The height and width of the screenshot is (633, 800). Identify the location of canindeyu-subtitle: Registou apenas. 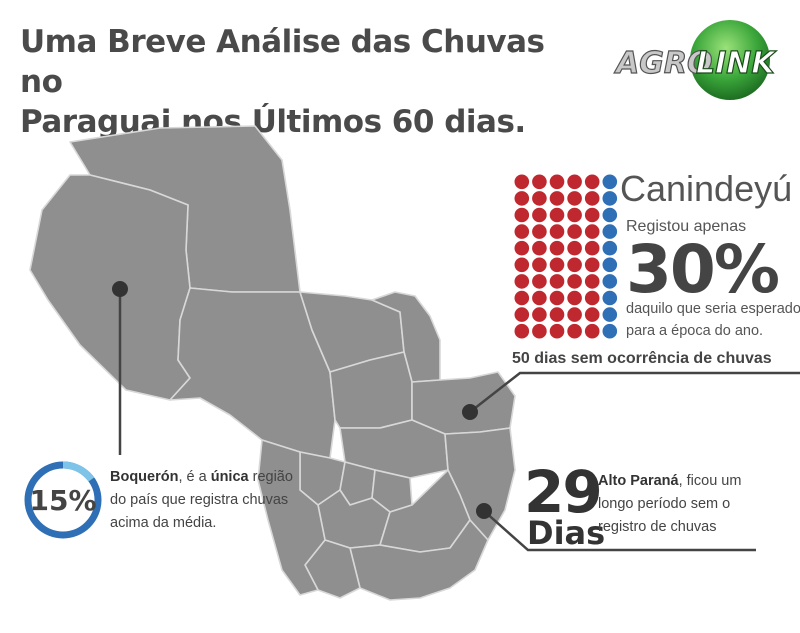
(686, 226).